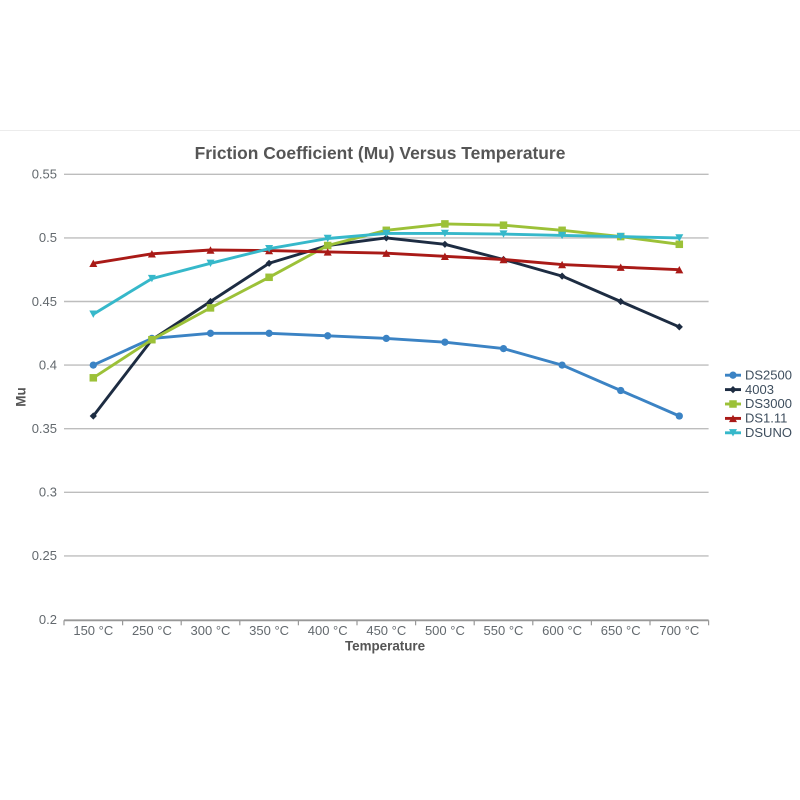 The image size is (800, 800). I want to click on svg-text: Mu, so click(21, 397).